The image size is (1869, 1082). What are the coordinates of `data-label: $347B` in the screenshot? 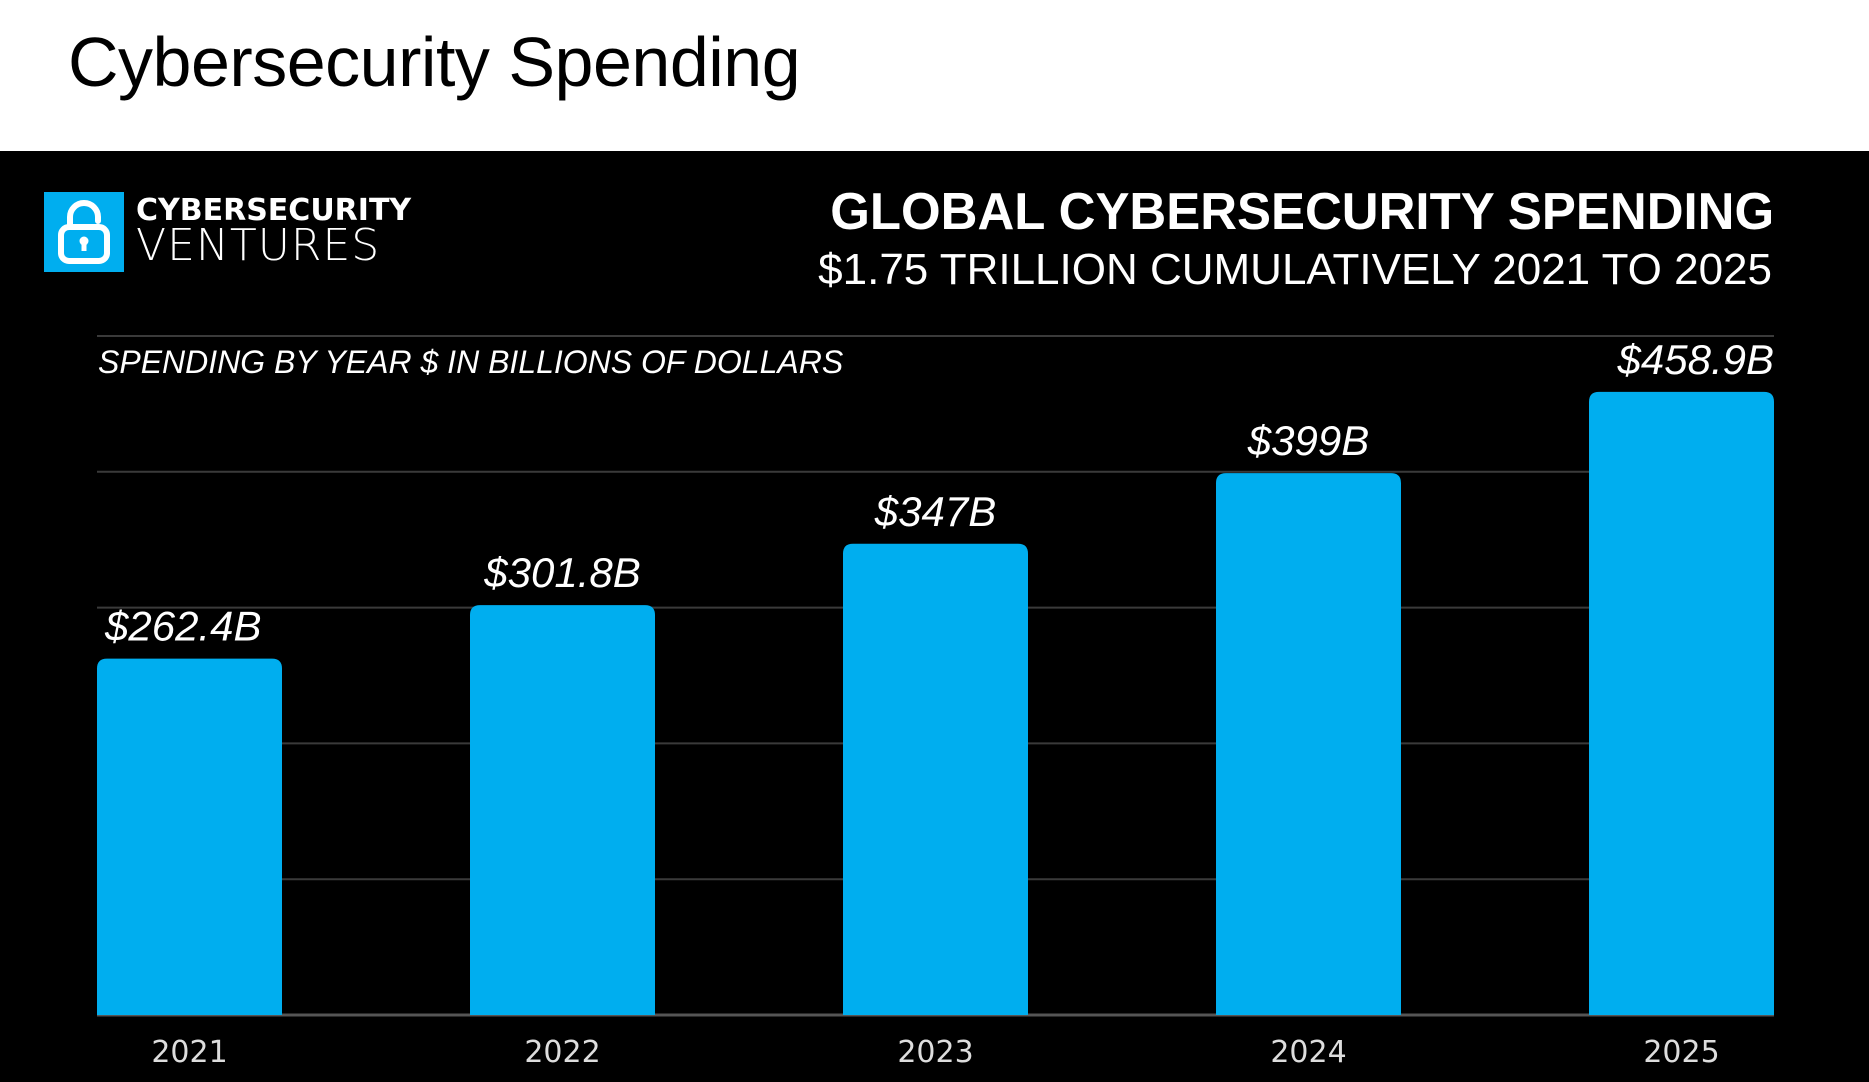 It's located at (935, 511).